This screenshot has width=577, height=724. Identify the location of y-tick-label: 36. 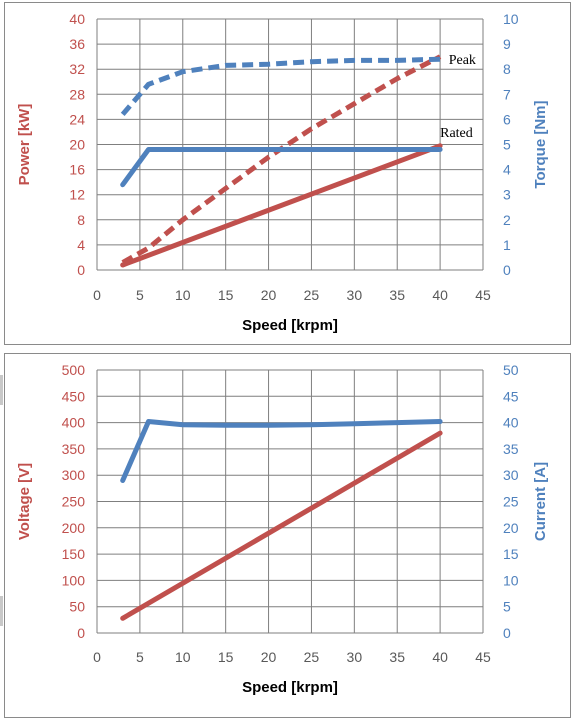
(77, 44).